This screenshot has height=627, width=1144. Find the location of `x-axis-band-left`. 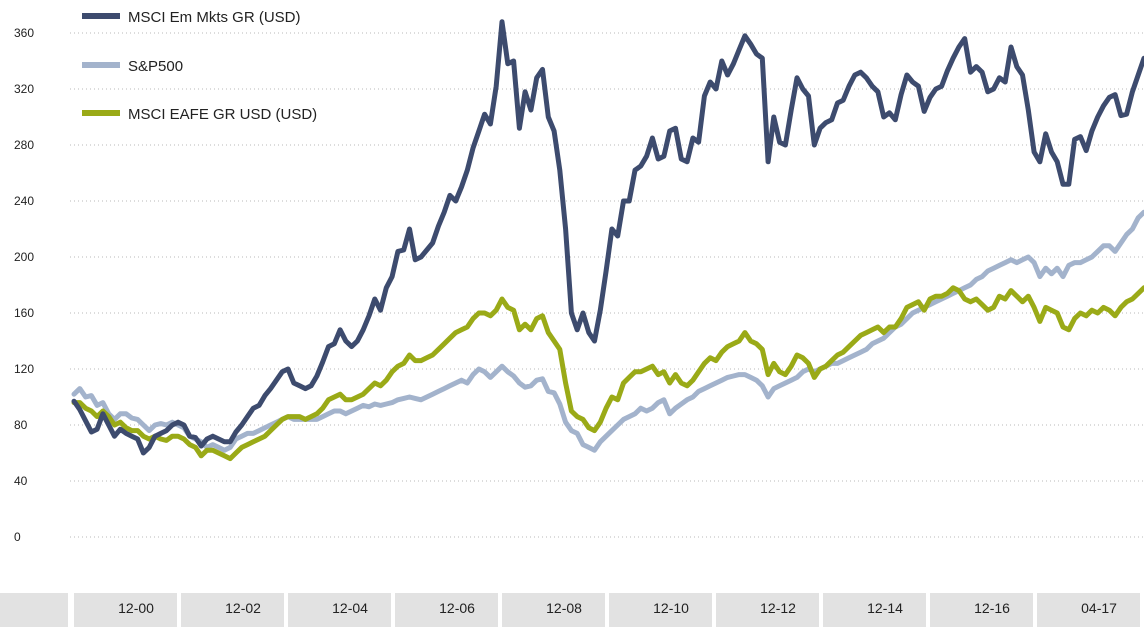

x-axis-band-left is located at coordinates (34, 610).